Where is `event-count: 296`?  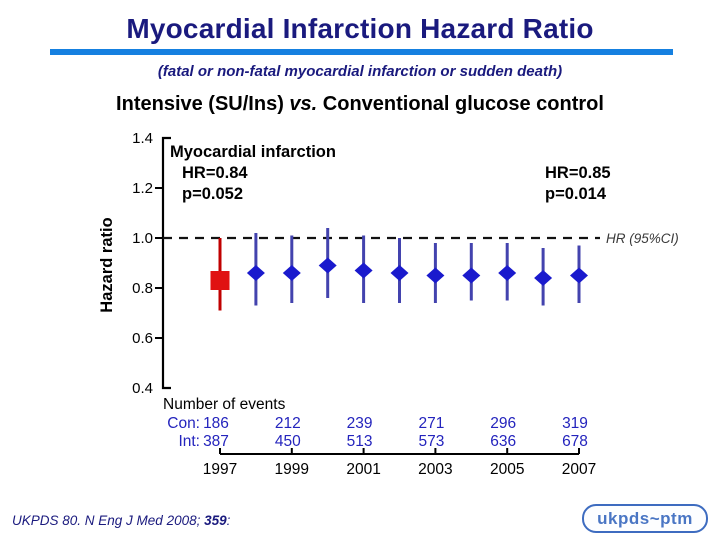
event-count: 296 is located at coordinates (503, 423).